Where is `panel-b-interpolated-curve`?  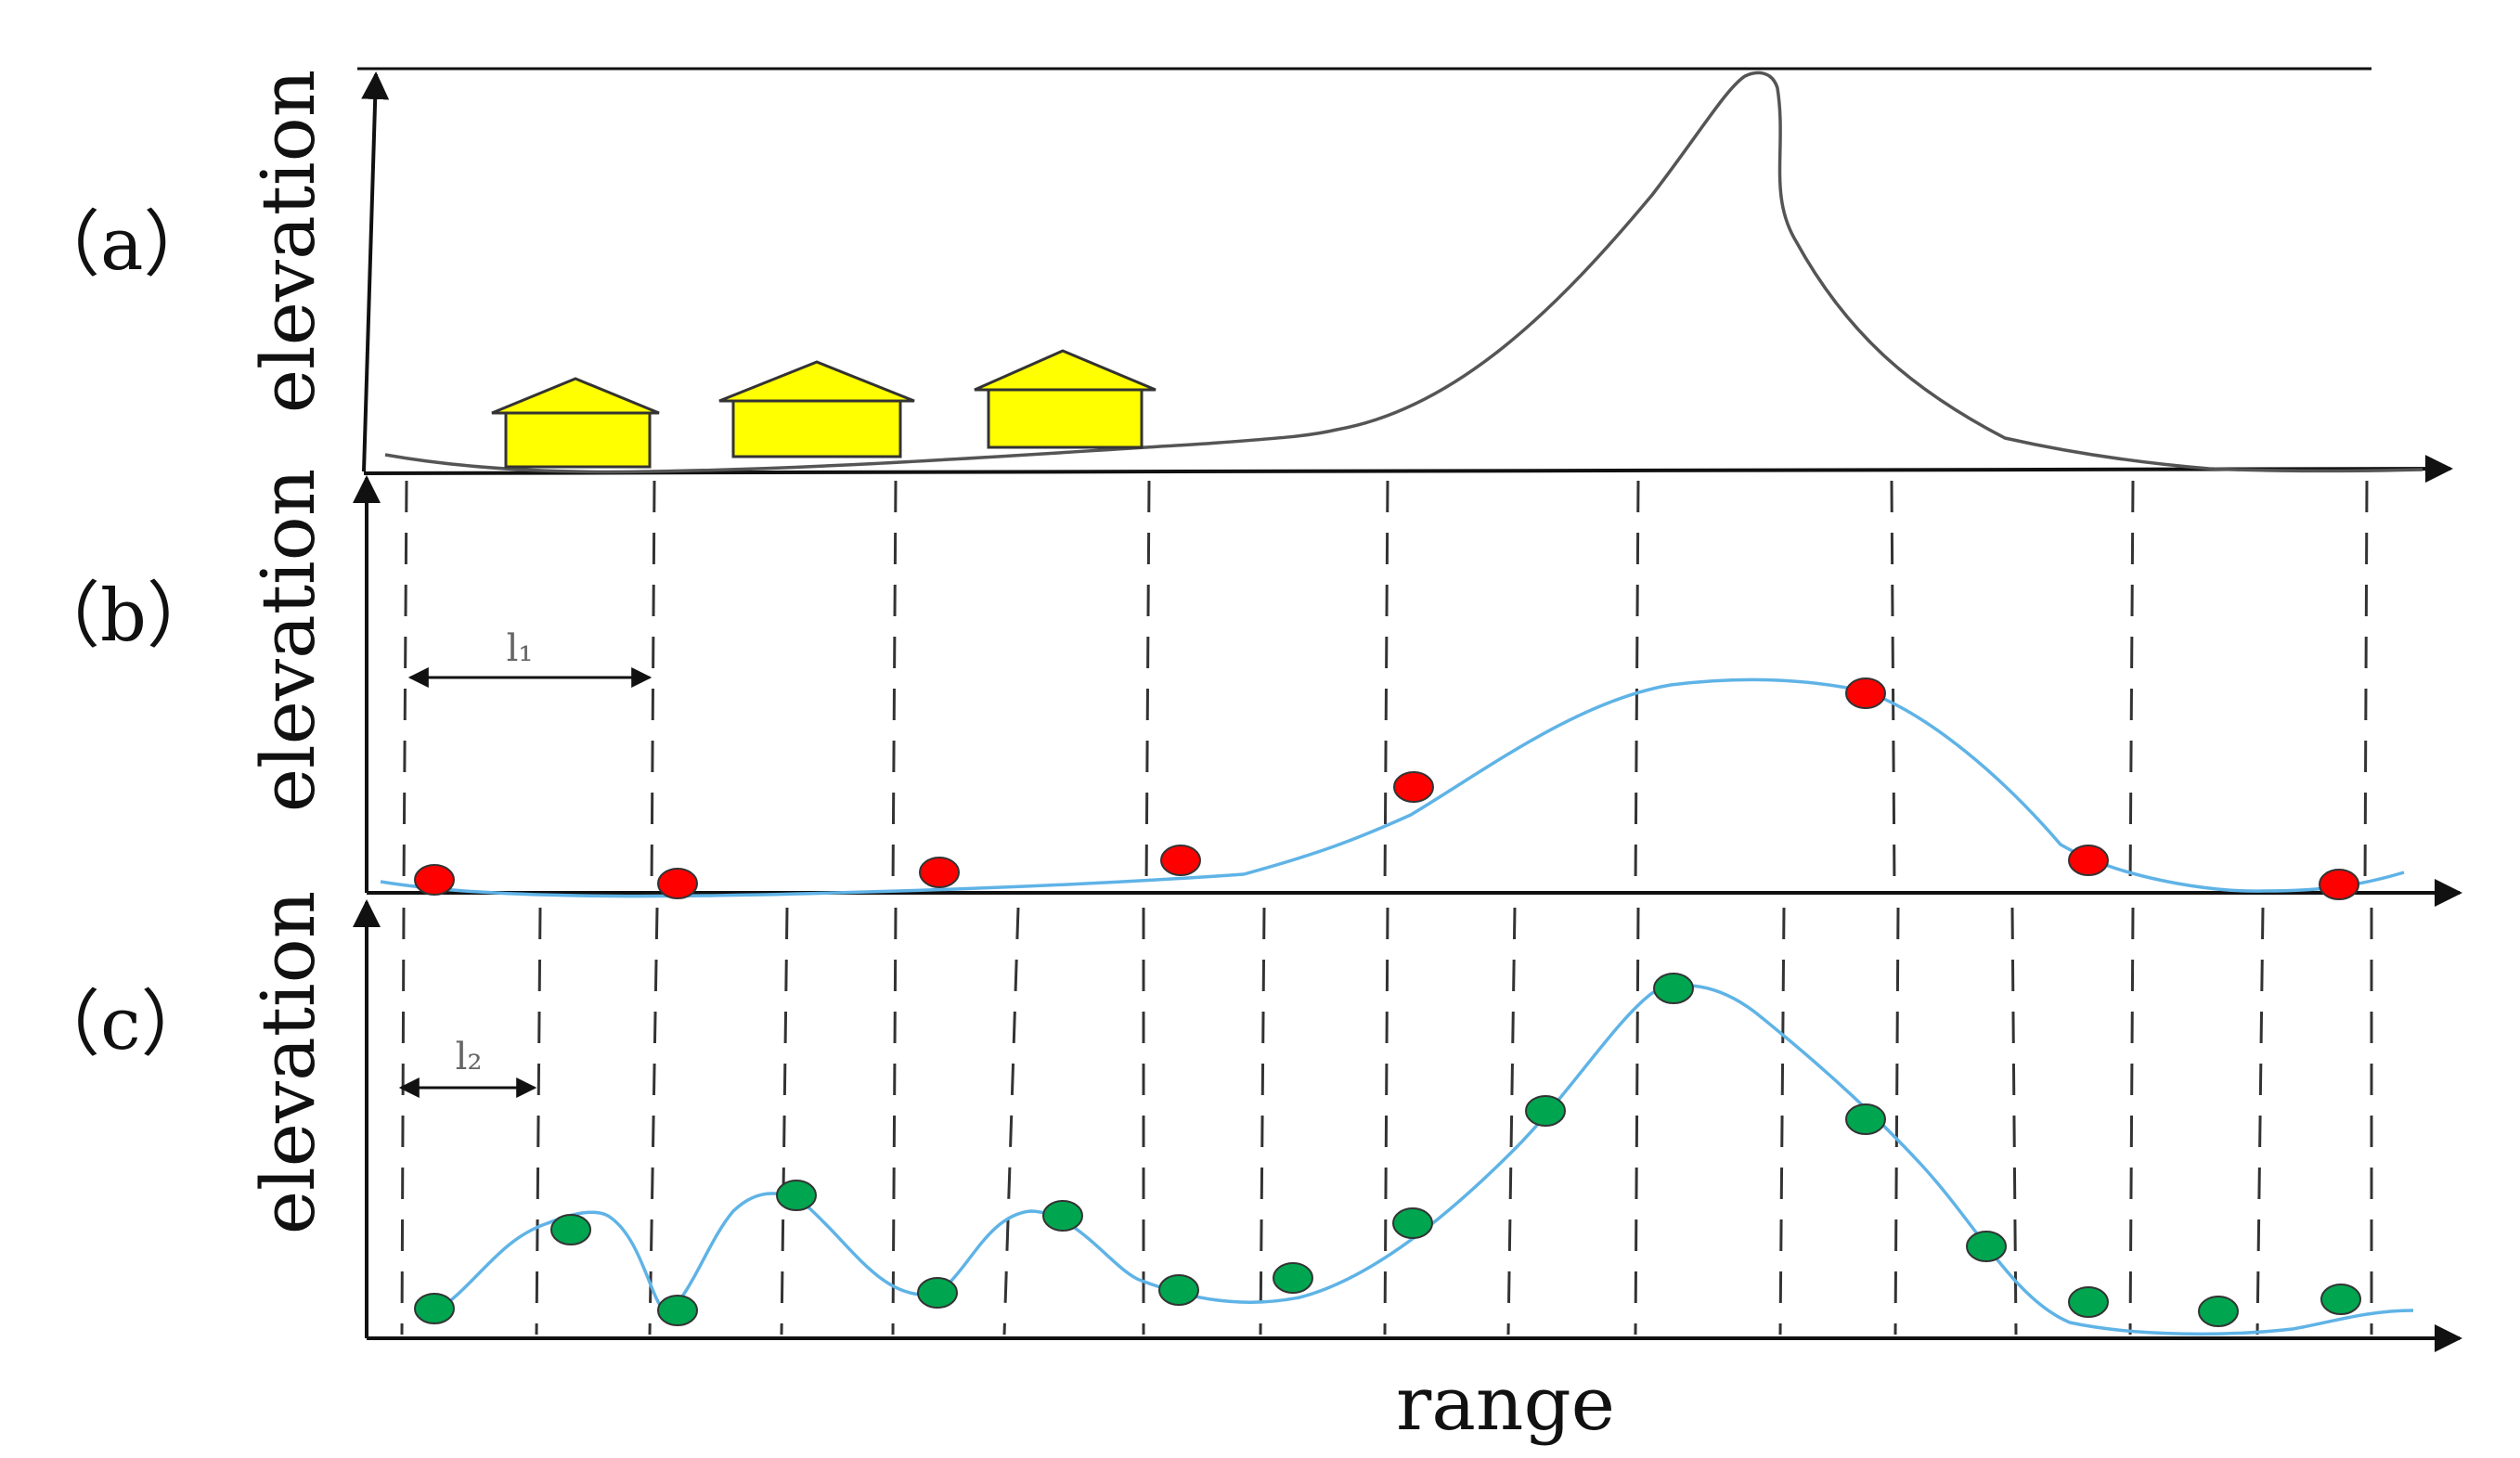
panel-b-interpolated-curve is located at coordinates (1392, 787).